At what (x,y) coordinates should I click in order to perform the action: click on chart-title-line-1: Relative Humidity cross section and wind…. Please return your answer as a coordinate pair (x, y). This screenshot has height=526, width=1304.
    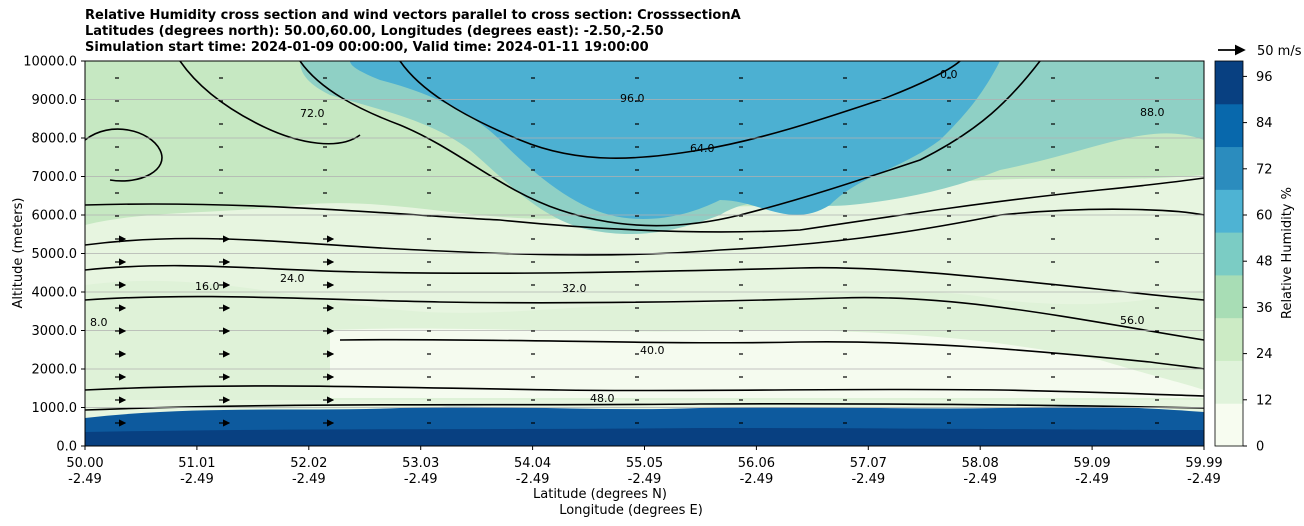
    Looking at the image, I should click on (413, 15).